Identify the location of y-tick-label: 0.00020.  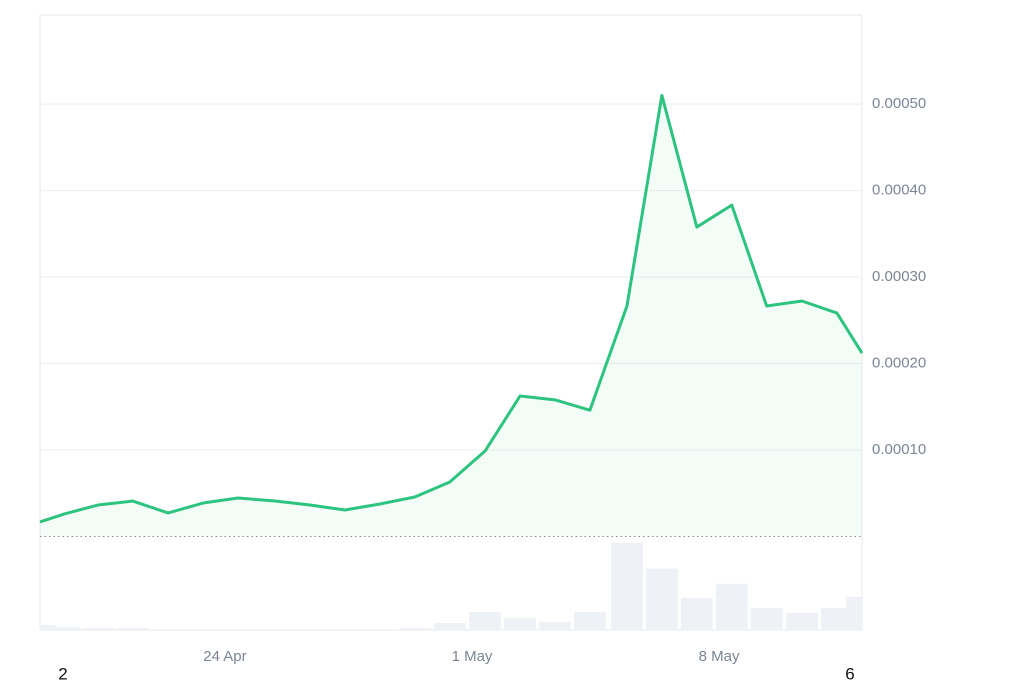
(899, 363).